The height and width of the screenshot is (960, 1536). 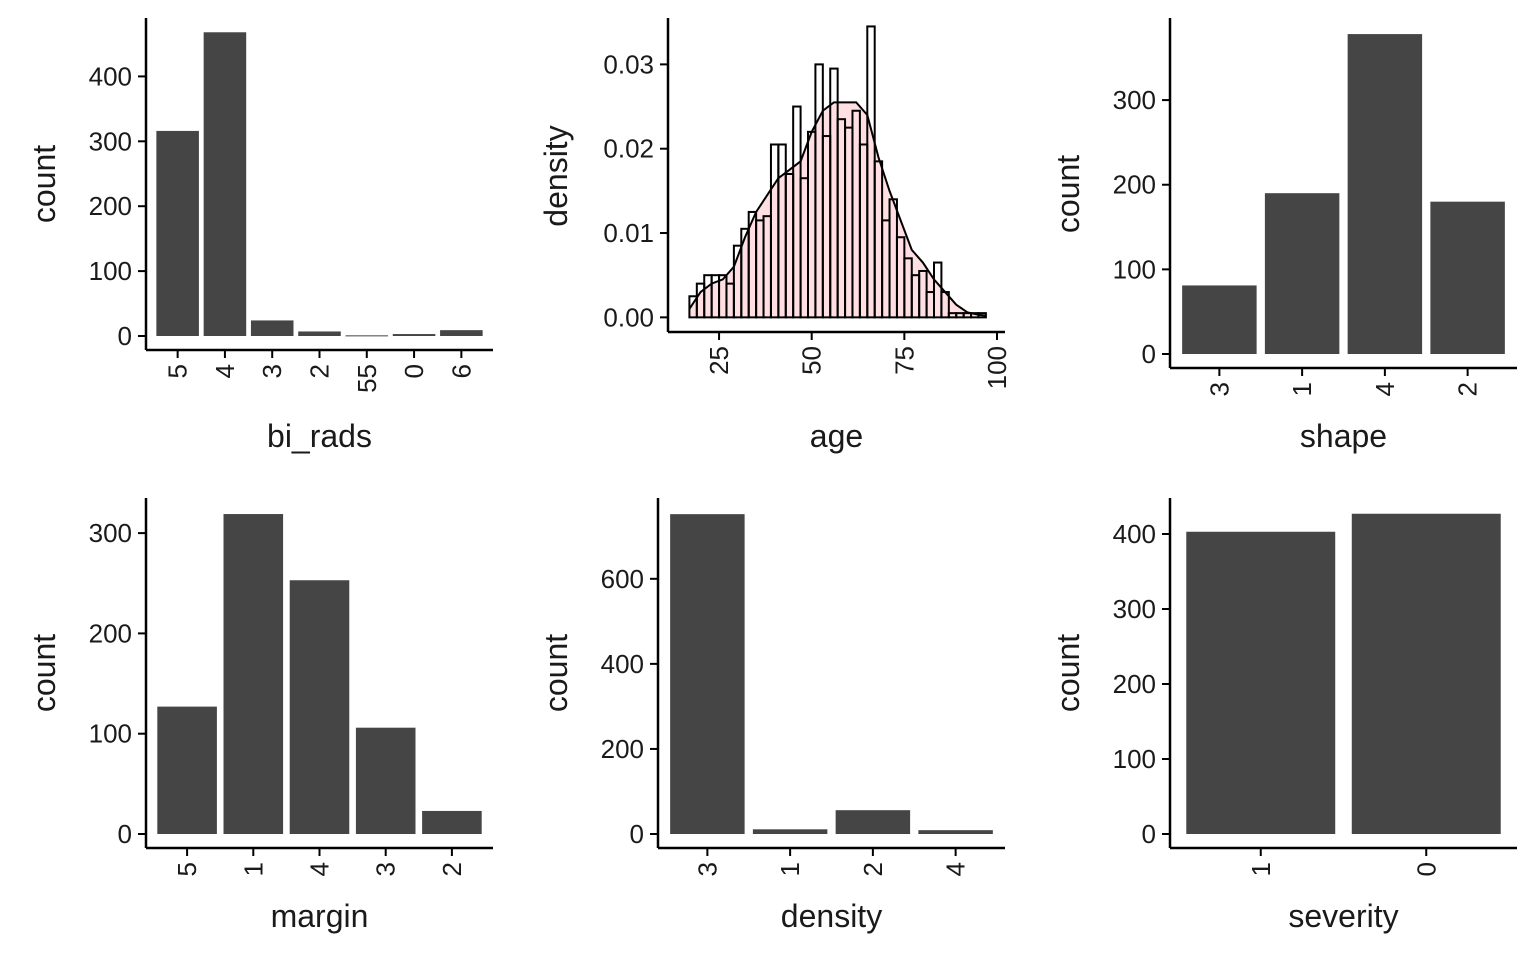 What do you see at coordinates (320, 916) in the screenshot?
I see `x-axis-title: margin` at bounding box center [320, 916].